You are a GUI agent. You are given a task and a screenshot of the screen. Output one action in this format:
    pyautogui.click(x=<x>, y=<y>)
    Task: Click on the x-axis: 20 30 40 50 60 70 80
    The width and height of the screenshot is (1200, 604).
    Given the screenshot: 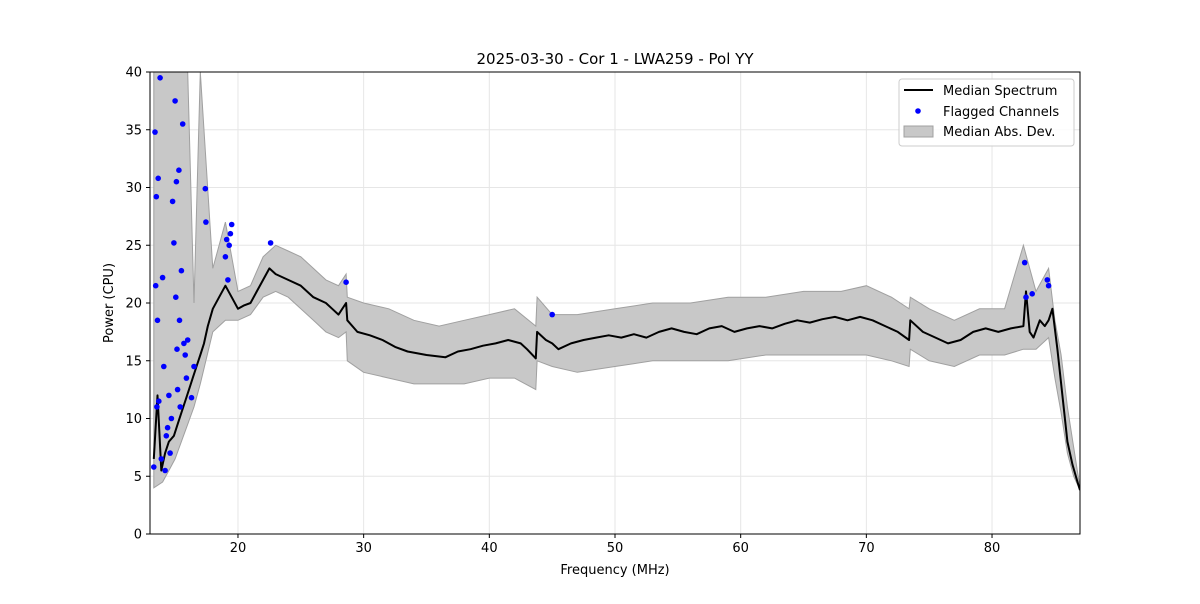 What is the action you would take?
    pyautogui.click(x=615, y=545)
    